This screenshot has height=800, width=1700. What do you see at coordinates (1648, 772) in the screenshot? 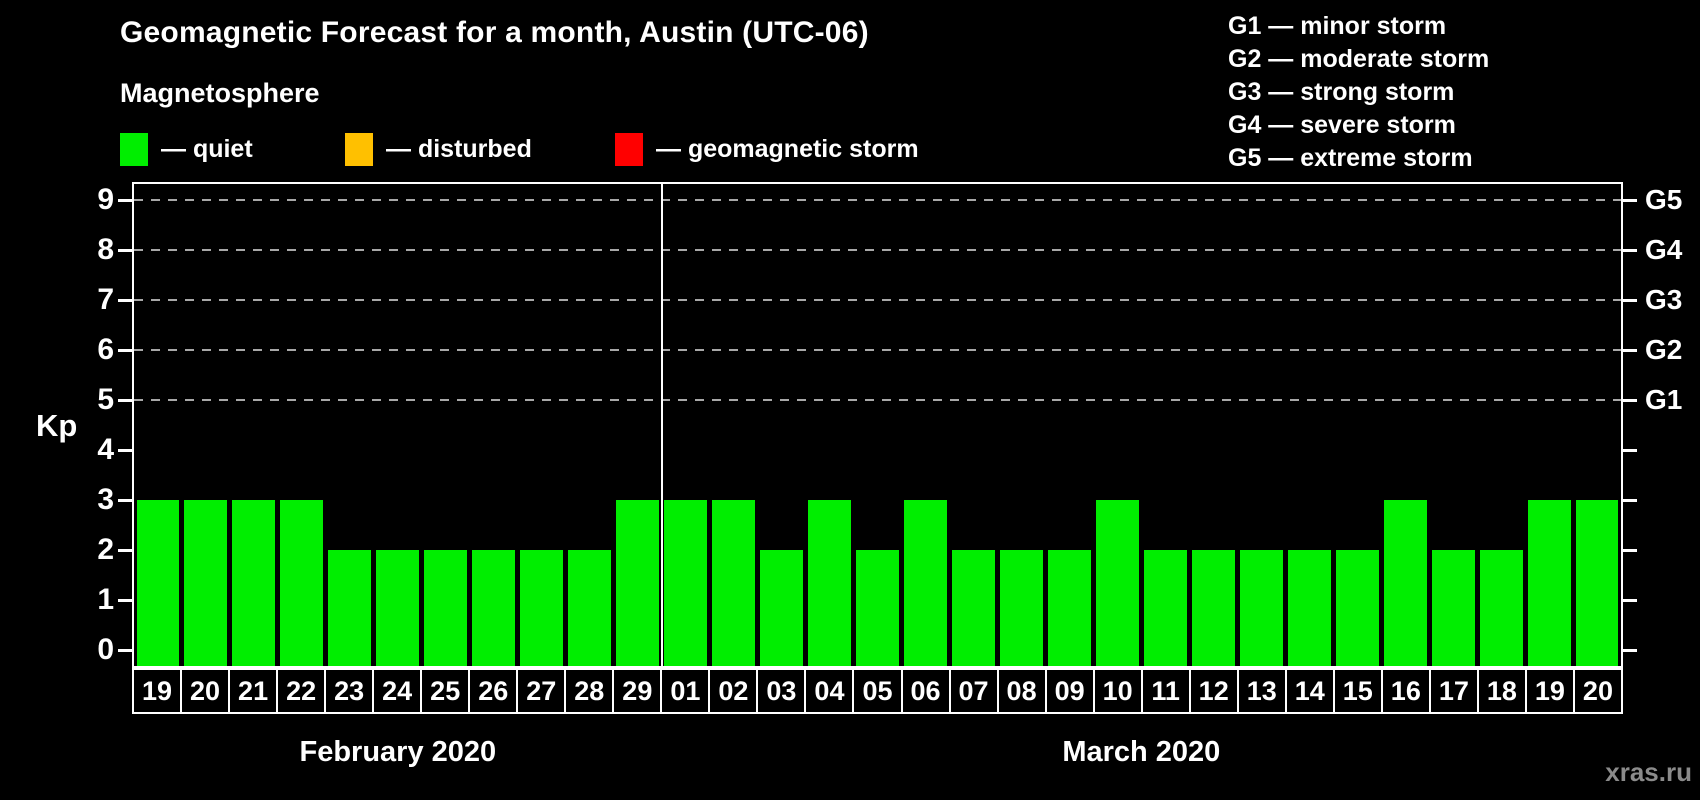
I see `watermark: xras.ru` at bounding box center [1648, 772].